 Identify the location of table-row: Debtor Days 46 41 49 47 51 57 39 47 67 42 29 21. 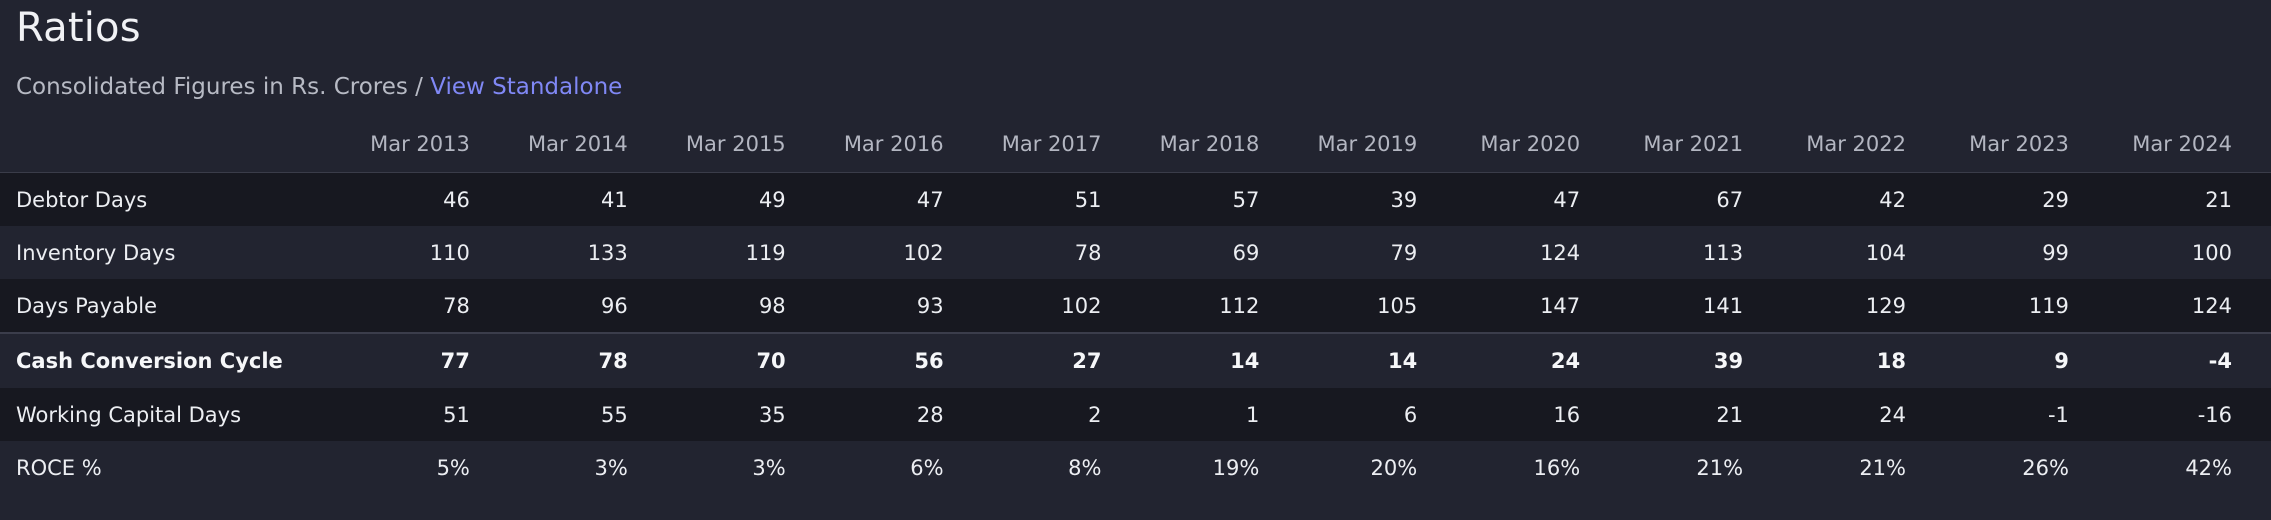
(1135, 199).